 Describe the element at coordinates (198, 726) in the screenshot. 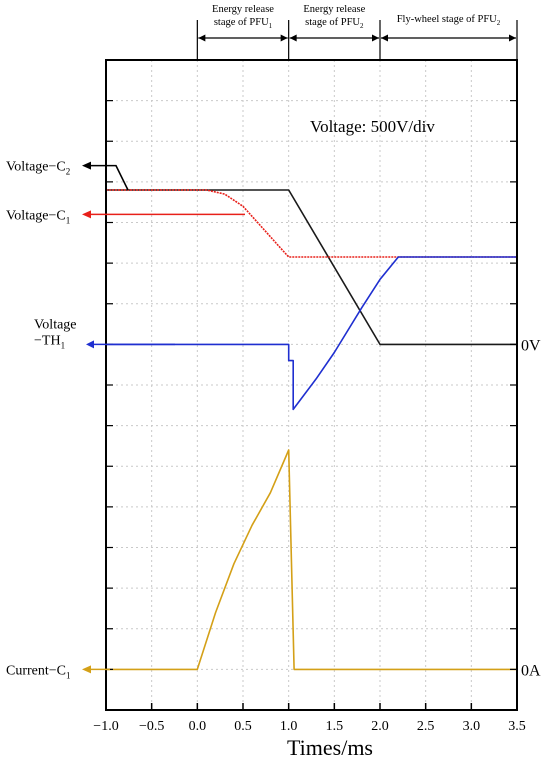

I see `x-tick-label: 0.0` at that location.